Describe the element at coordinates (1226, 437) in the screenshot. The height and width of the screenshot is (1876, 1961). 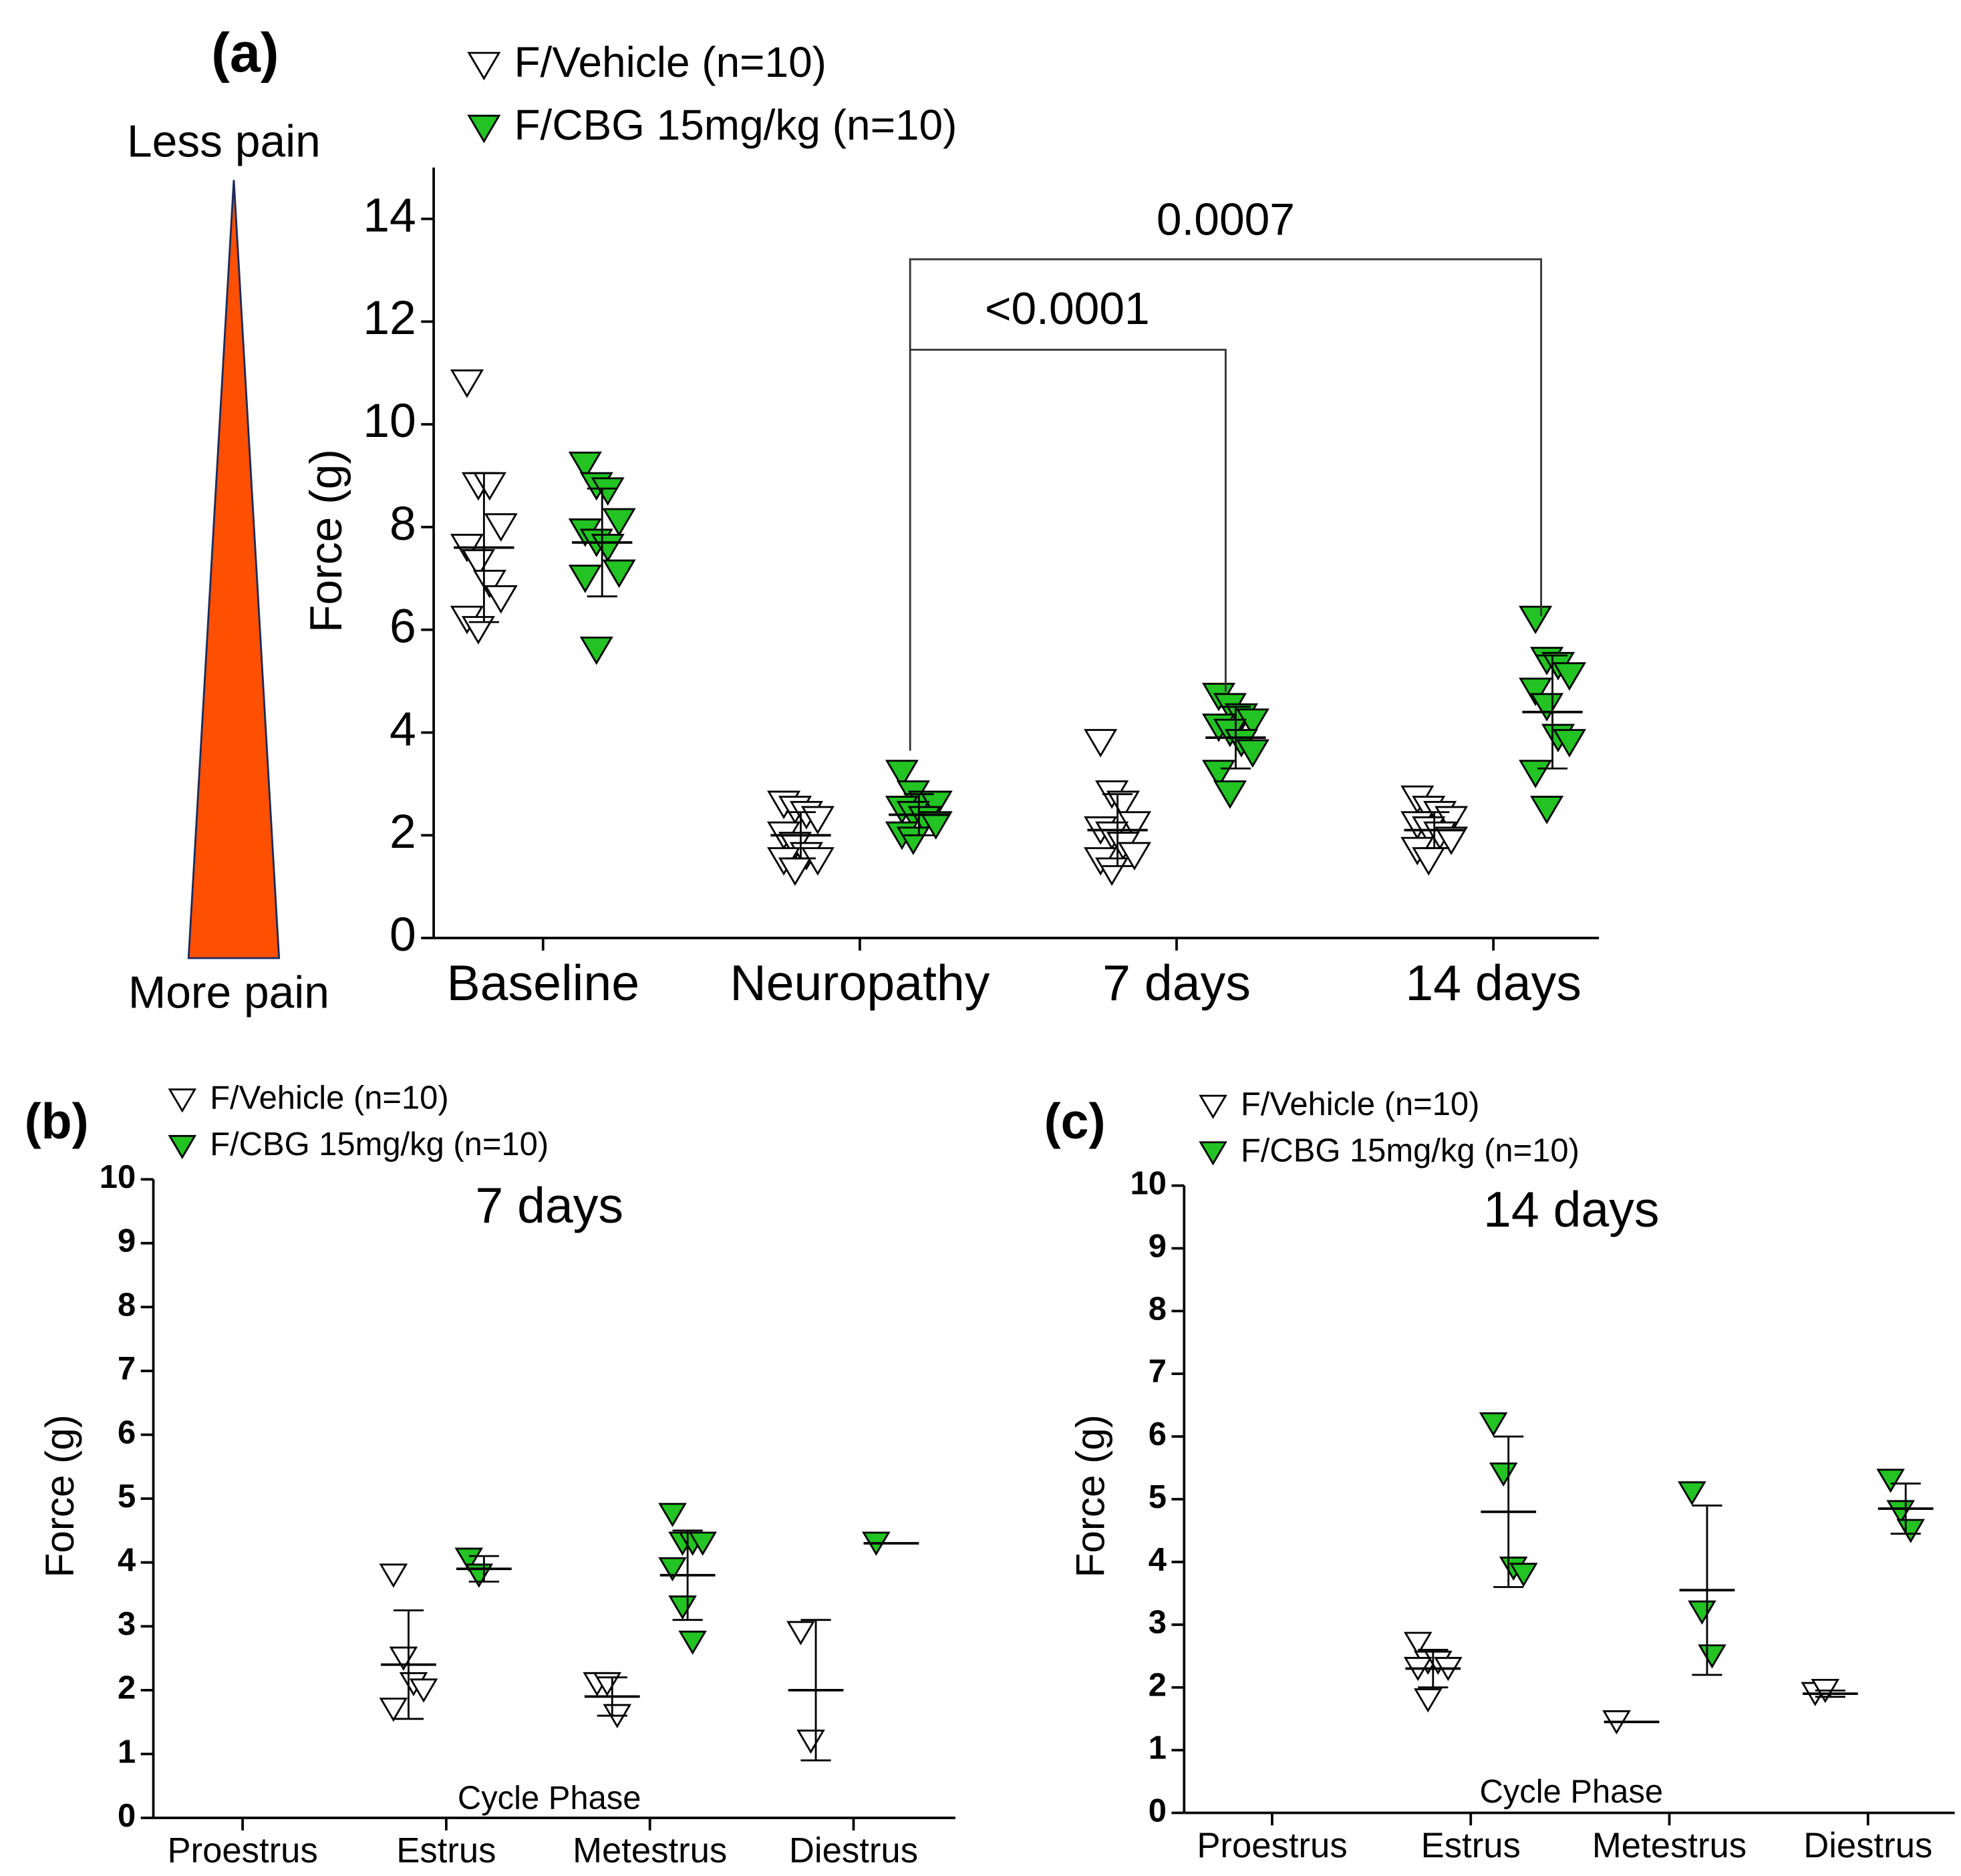
I see `significance-bracket` at that location.